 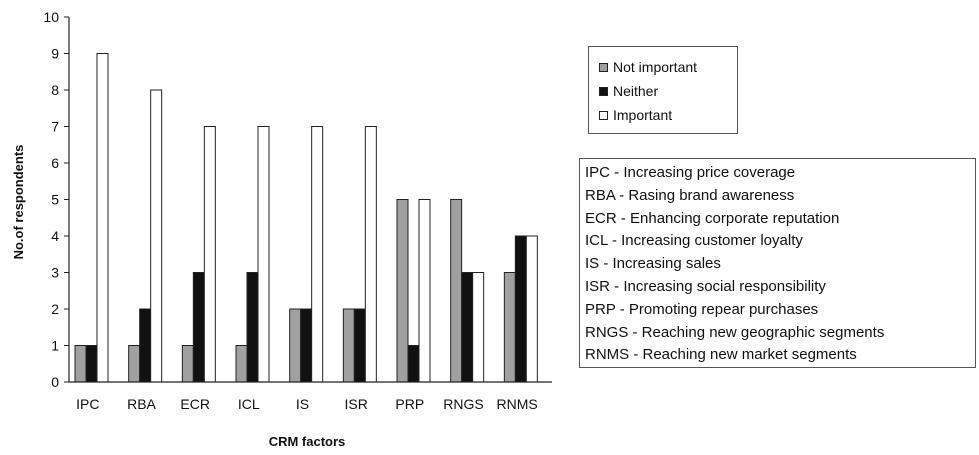 What do you see at coordinates (55, 346) in the screenshot?
I see `y-tick-label: 1` at bounding box center [55, 346].